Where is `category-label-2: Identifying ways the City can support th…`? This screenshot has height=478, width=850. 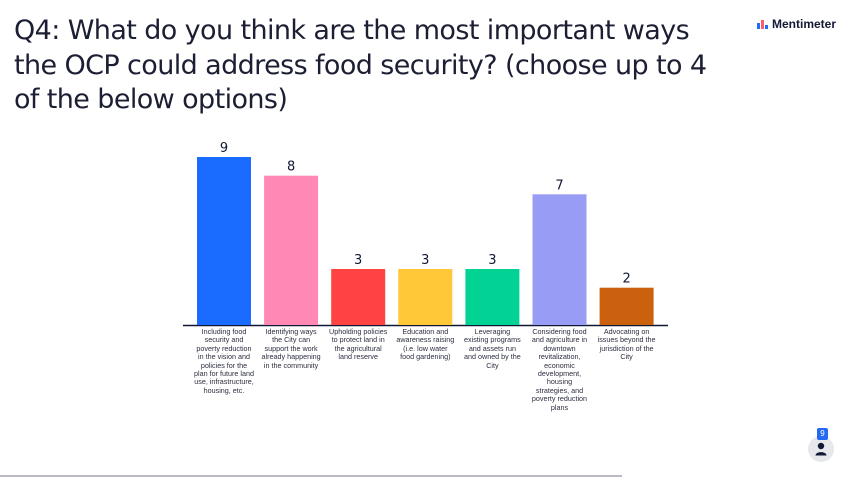 category-label-2: Identifying ways the City can support th… is located at coordinates (291, 348).